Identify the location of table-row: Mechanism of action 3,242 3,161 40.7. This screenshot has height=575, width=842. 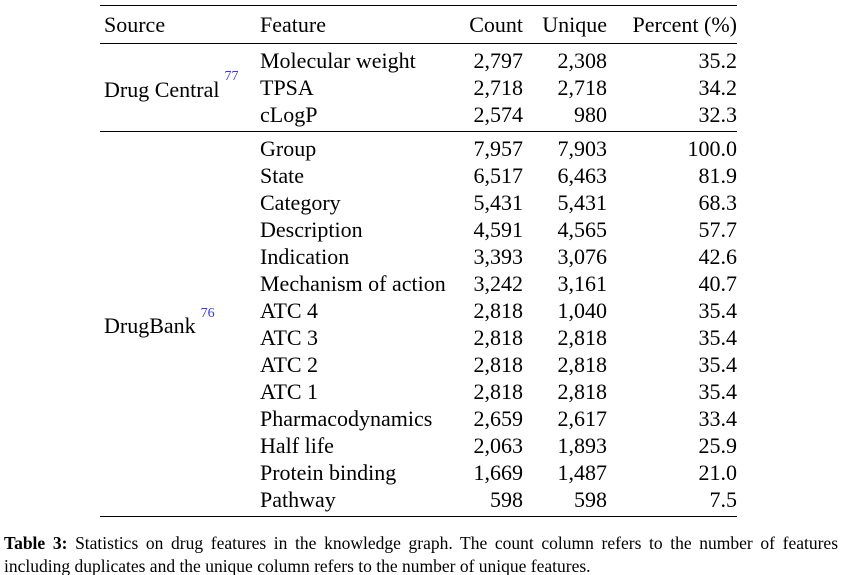
(418, 283).